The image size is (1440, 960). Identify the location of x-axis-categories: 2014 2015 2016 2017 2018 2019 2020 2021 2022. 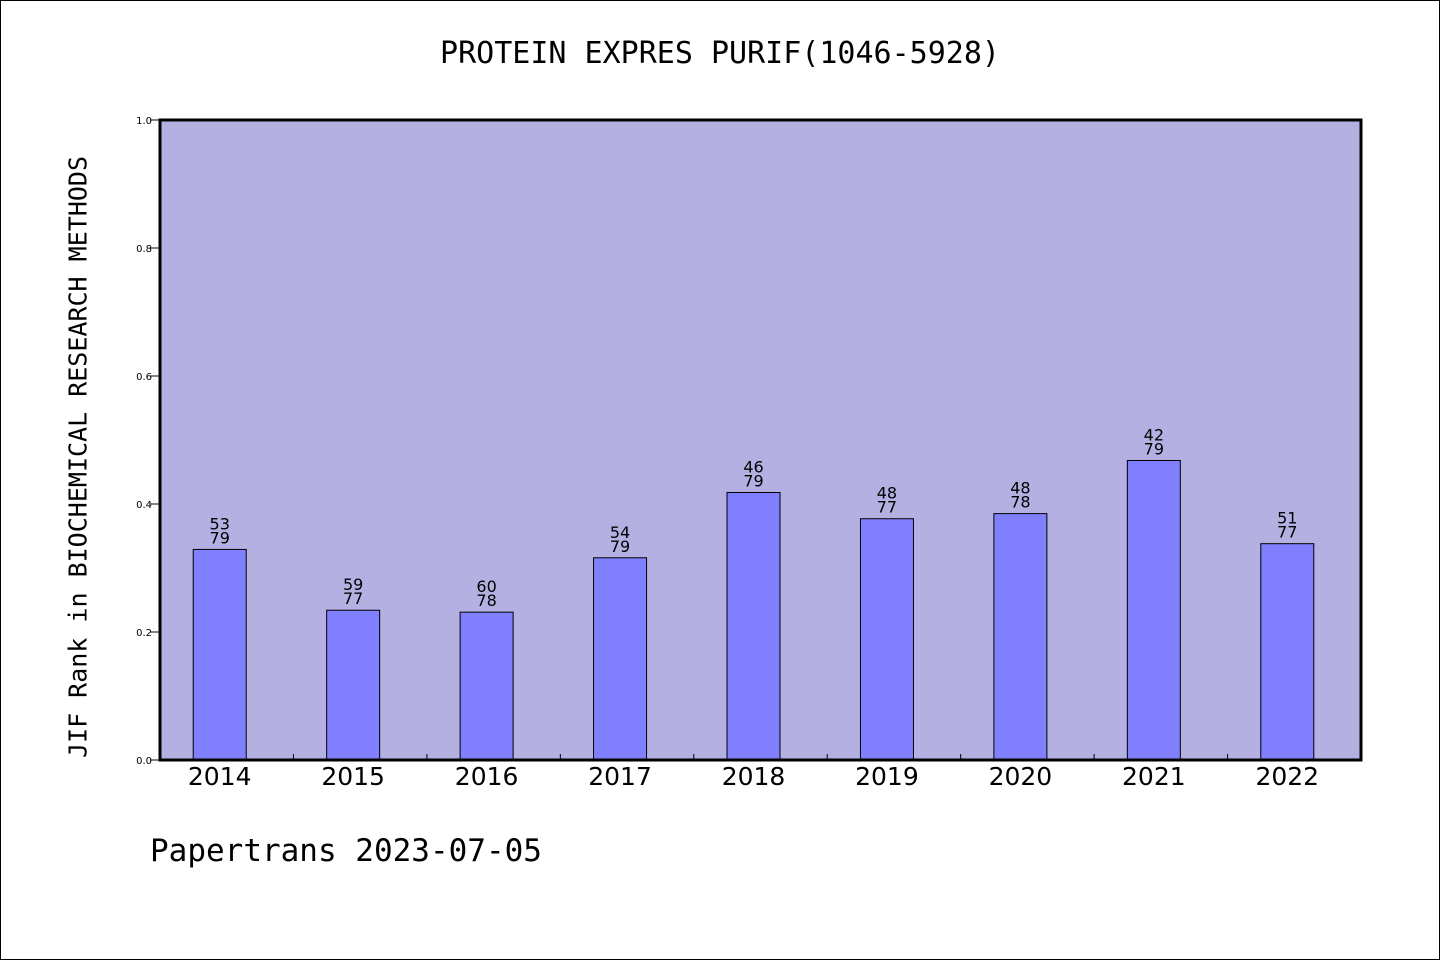
(753, 772).